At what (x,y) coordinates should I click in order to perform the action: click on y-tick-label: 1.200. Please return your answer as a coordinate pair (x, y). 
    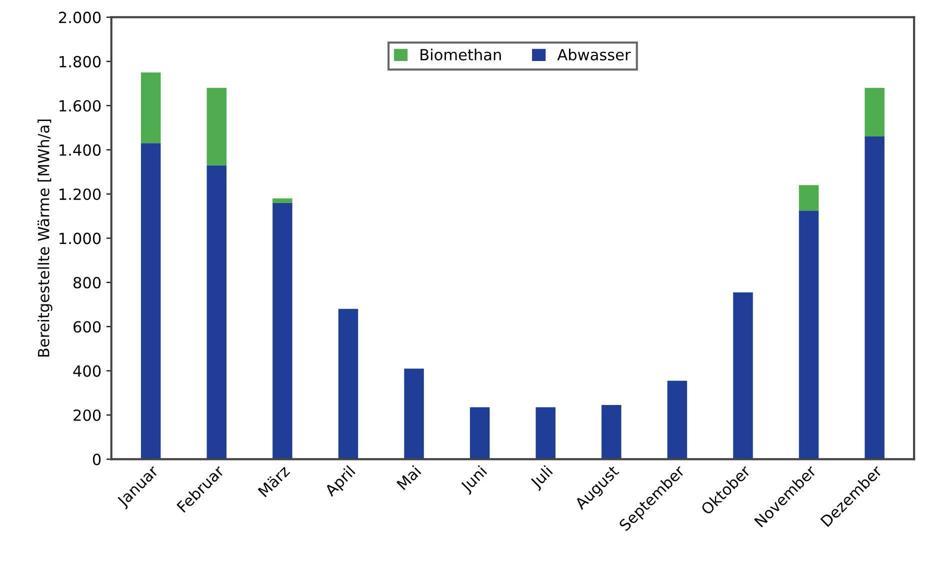
    Looking at the image, I should click on (80, 194).